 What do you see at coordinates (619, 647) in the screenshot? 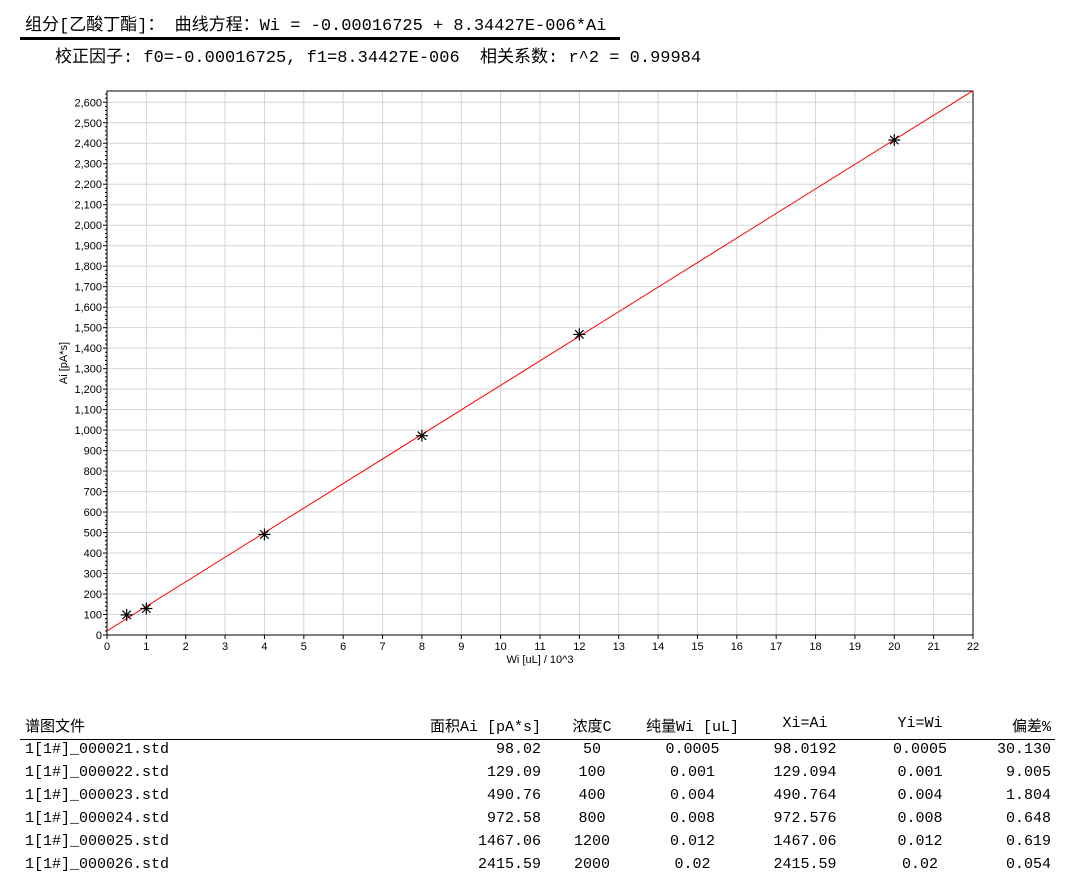
I see `x-tick-label: 13` at bounding box center [619, 647].